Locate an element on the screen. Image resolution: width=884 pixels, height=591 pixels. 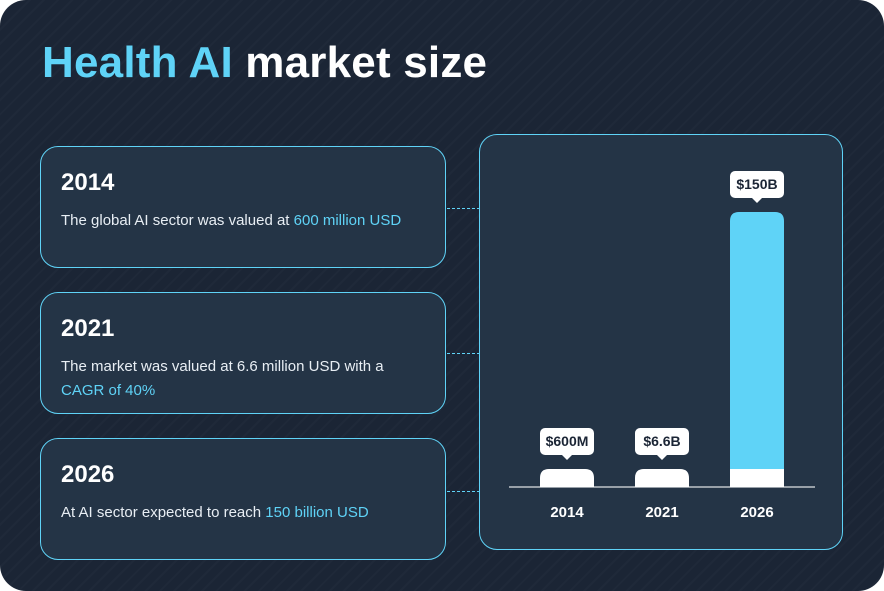
value-label: $6.6B is located at coordinates (661, 441).